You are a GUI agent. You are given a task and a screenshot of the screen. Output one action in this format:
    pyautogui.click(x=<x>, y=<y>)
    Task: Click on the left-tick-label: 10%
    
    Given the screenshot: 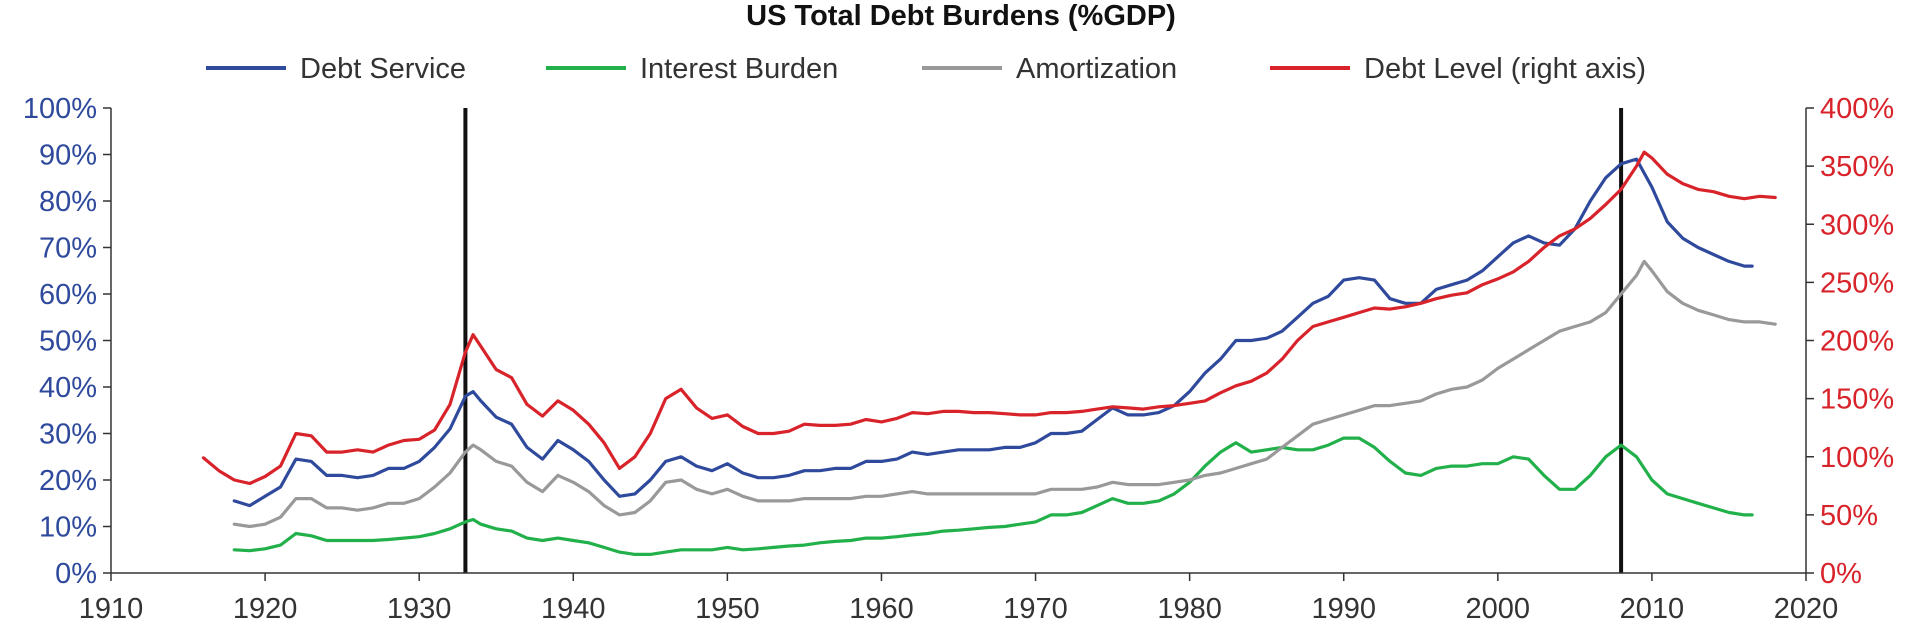 What is the action you would take?
    pyautogui.click(x=68, y=528)
    